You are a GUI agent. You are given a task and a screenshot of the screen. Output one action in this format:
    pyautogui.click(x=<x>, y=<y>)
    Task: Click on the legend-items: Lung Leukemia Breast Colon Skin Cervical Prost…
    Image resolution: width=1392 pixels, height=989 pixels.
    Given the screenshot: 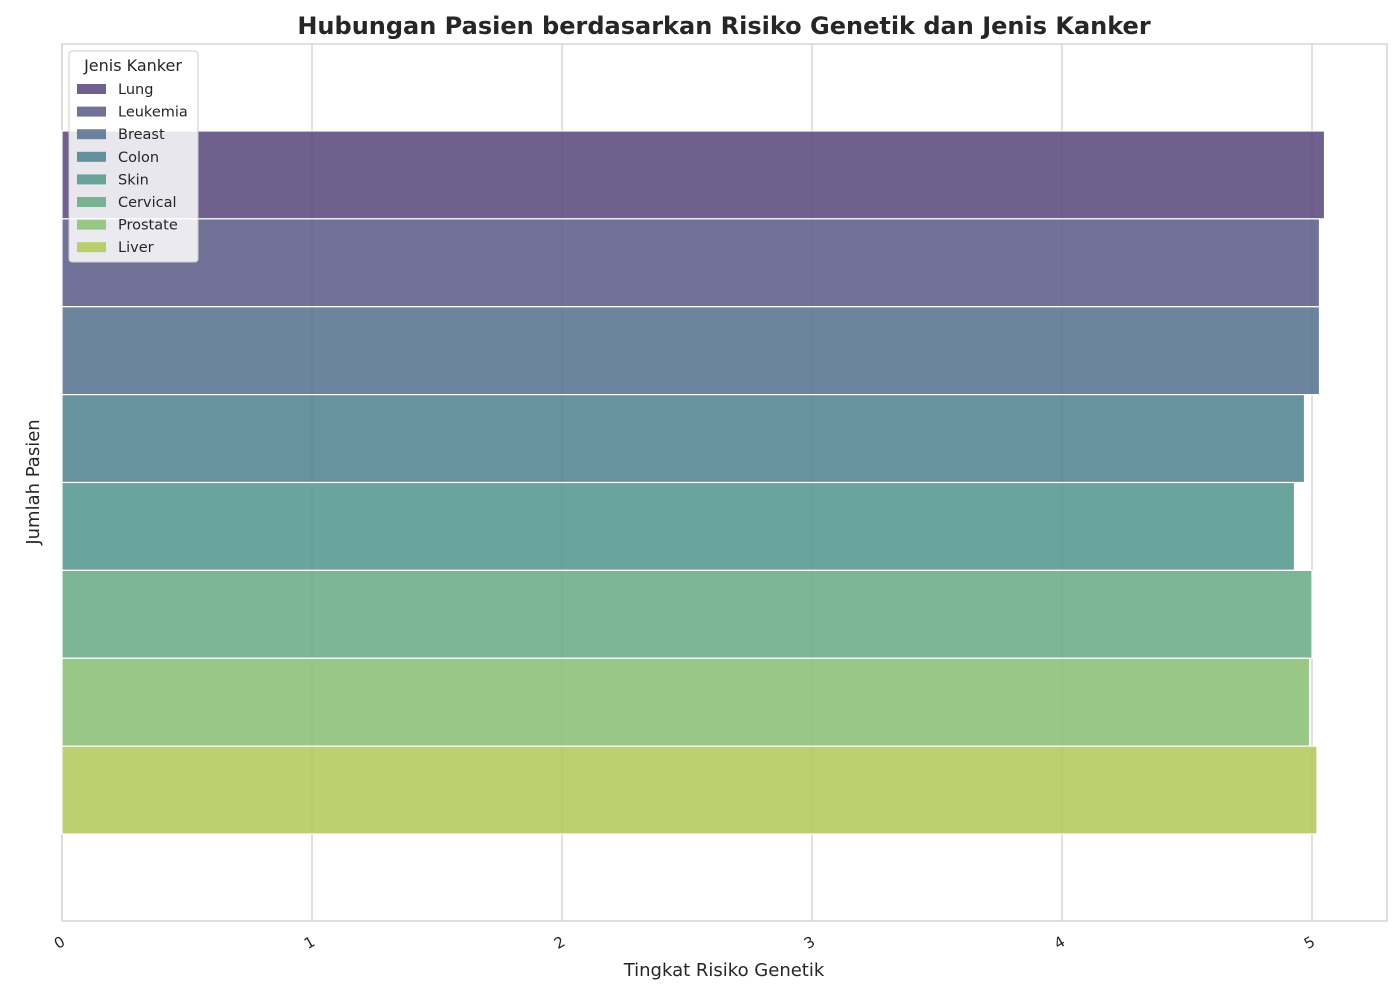 What is the action you would take?
    pyautogui.click(x=132, y=169)
    